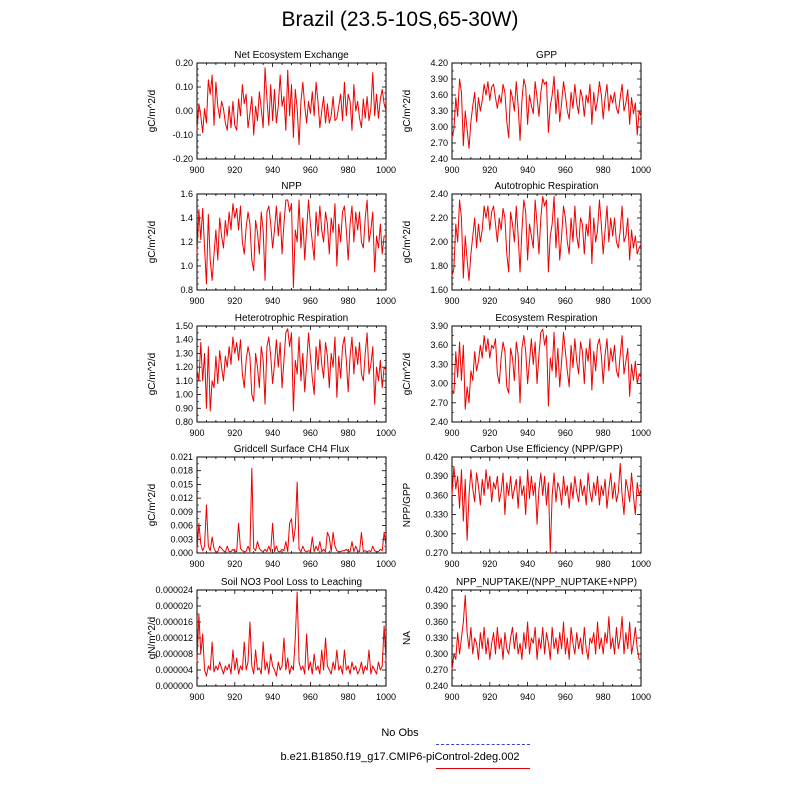 Image resolution: width=800 pixels, height=800 pixels. Describe the element at coordinates (439, 63) in the screenshot. I see `y-tick-label: 4.20` at that location.